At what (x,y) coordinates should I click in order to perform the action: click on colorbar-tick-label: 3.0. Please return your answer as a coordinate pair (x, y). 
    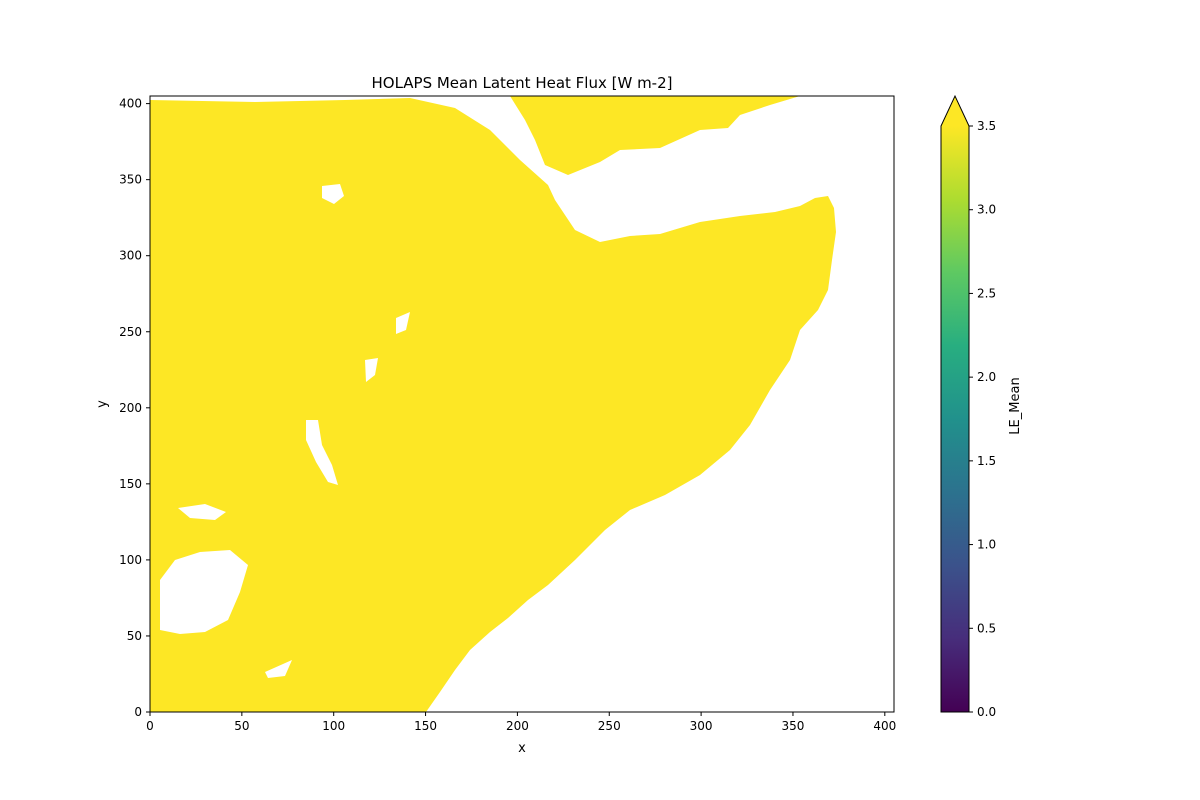
    Looking at the image, I should click on (986, 210).